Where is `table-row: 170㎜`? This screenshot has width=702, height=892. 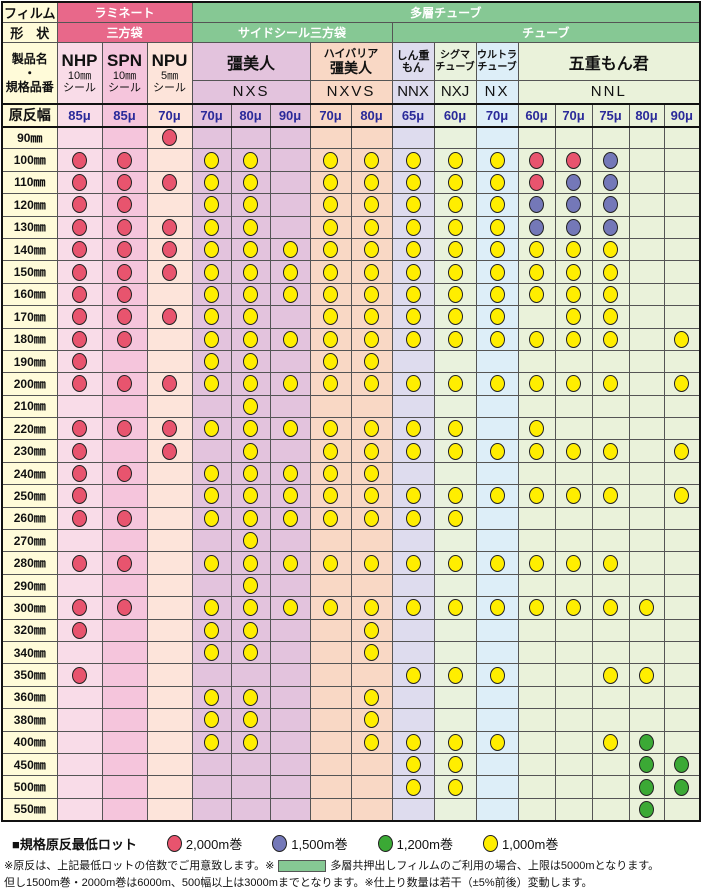
table-row: 170㎜ is located at coordinates (351, 317).